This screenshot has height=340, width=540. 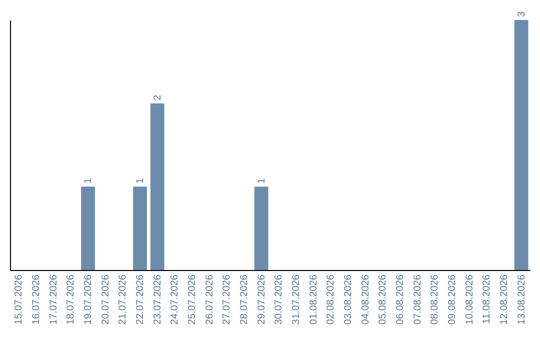 I want to click on x-tick-label: 20.07.2026, so click(x=106, y=299).